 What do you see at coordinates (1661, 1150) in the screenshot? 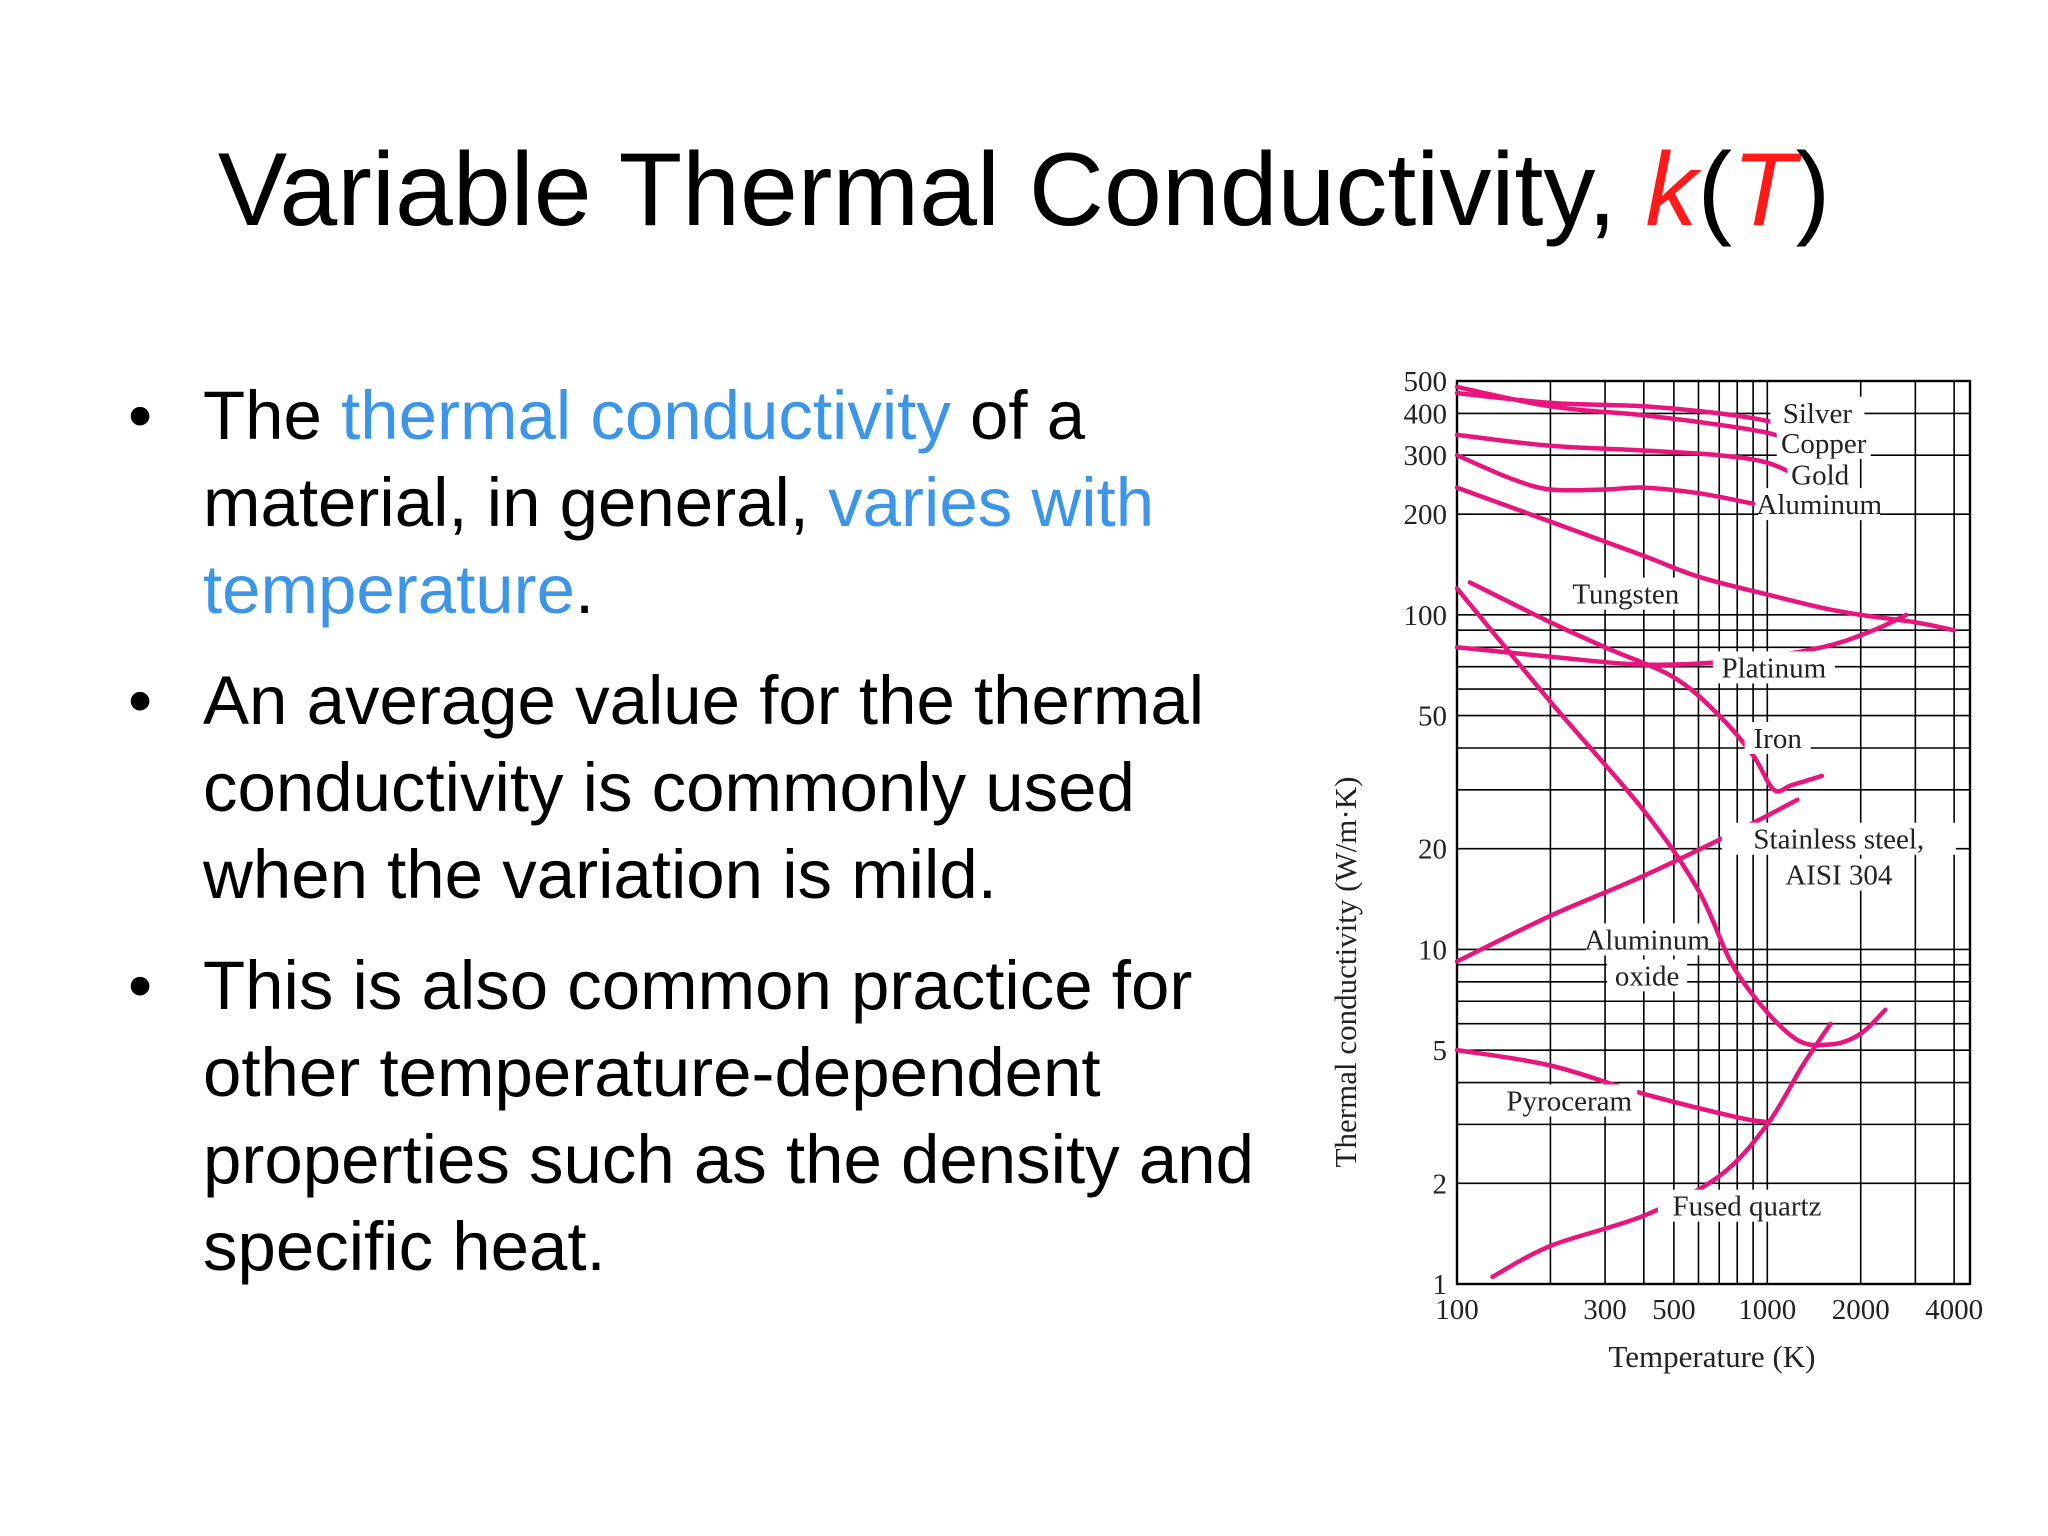
I see `series-line-fused-quartz` at bounding box center [1661, 1150].